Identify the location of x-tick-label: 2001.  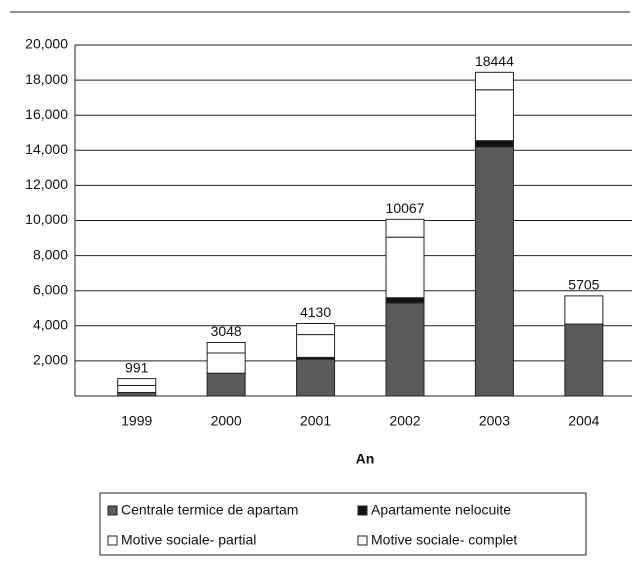
(315, 421).